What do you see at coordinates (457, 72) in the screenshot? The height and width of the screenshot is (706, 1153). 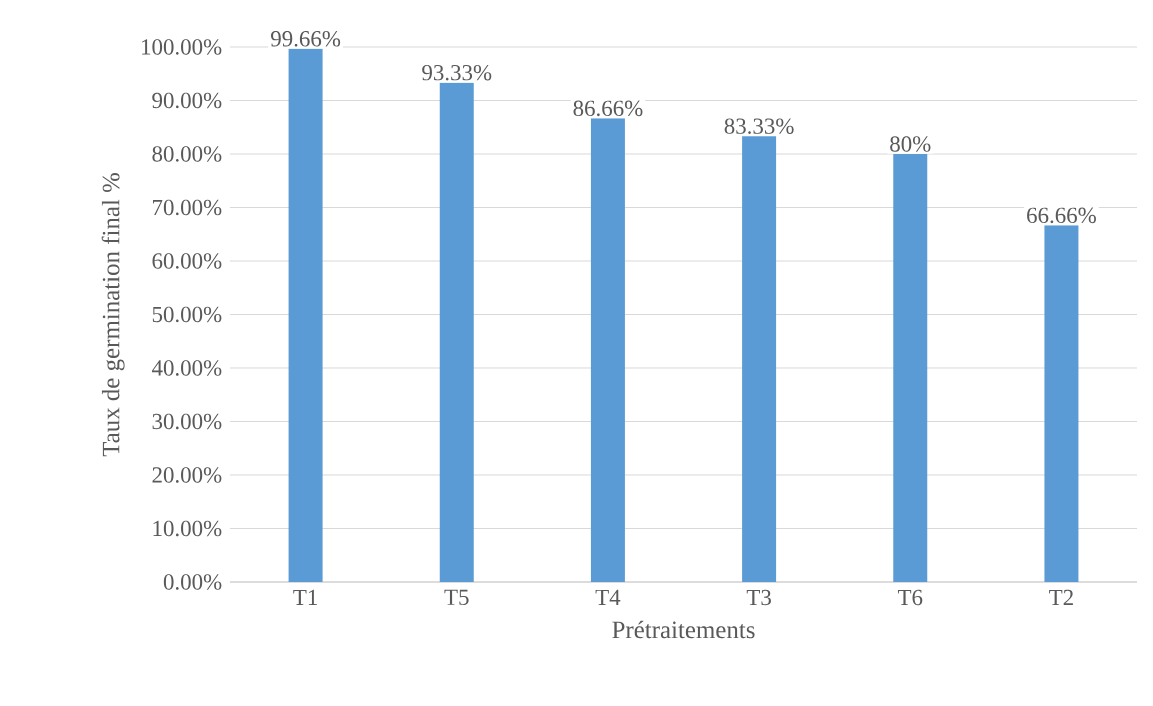 I see `data-label: 93.33%` at bounding box center [457, 72].